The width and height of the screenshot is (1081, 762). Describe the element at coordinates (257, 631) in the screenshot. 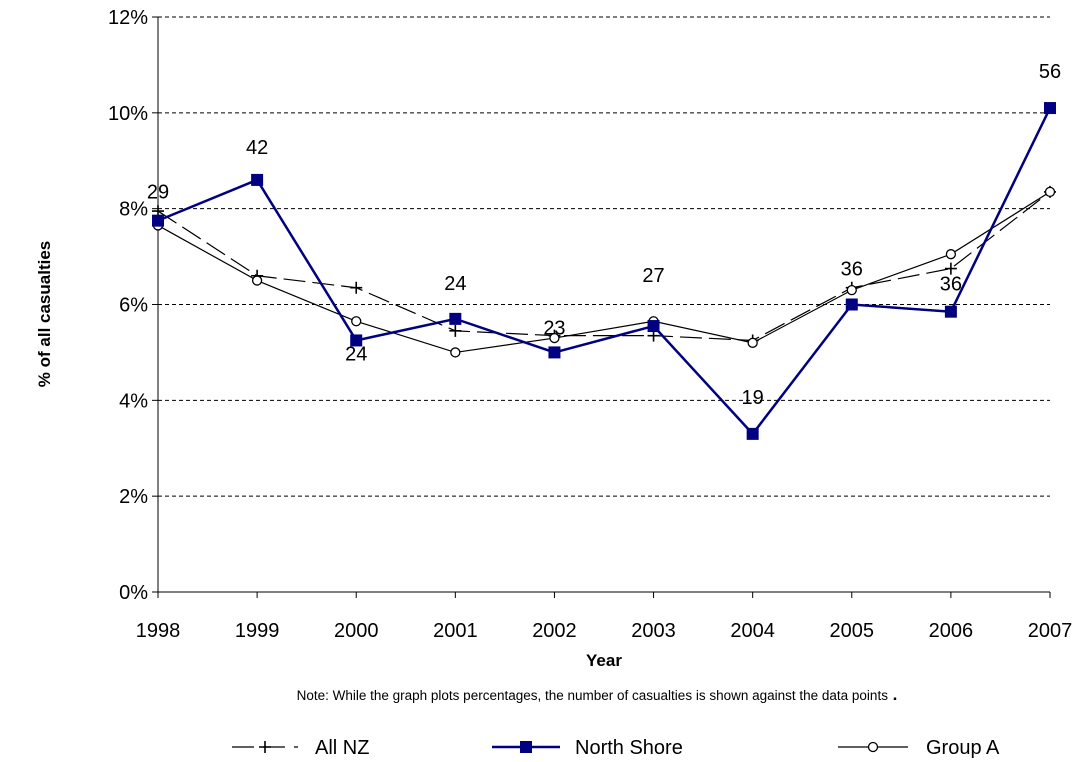

I see `x-tick-label: 1999` at that location.